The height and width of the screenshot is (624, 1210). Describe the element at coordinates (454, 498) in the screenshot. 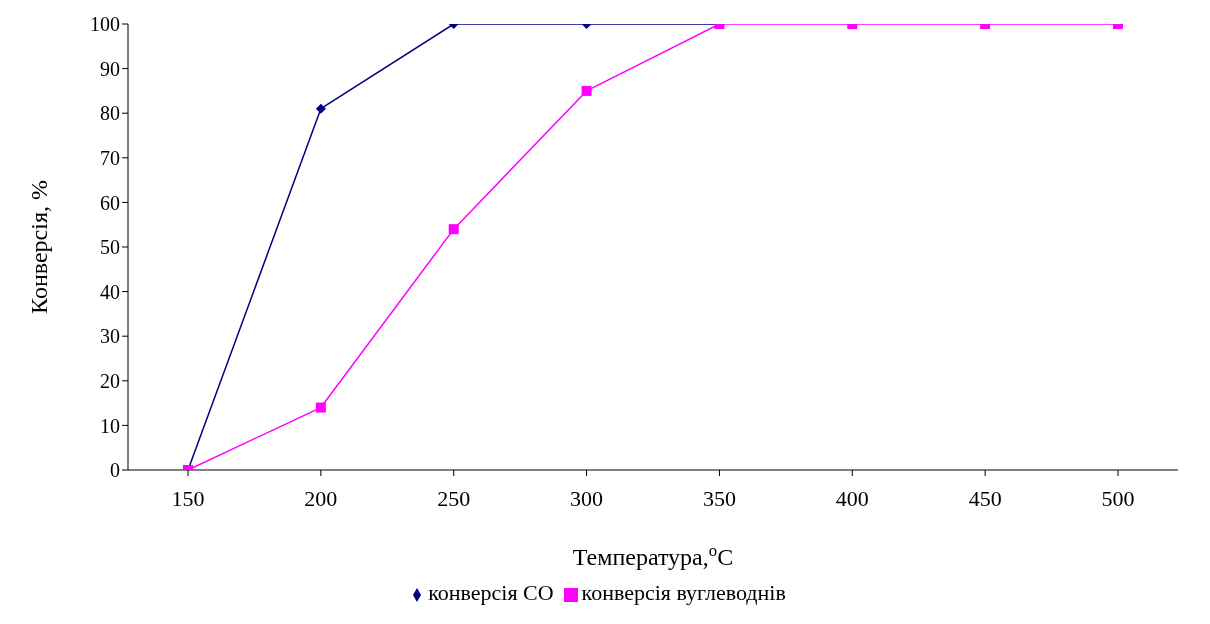

I see `x-tick-label: 250` at that location.